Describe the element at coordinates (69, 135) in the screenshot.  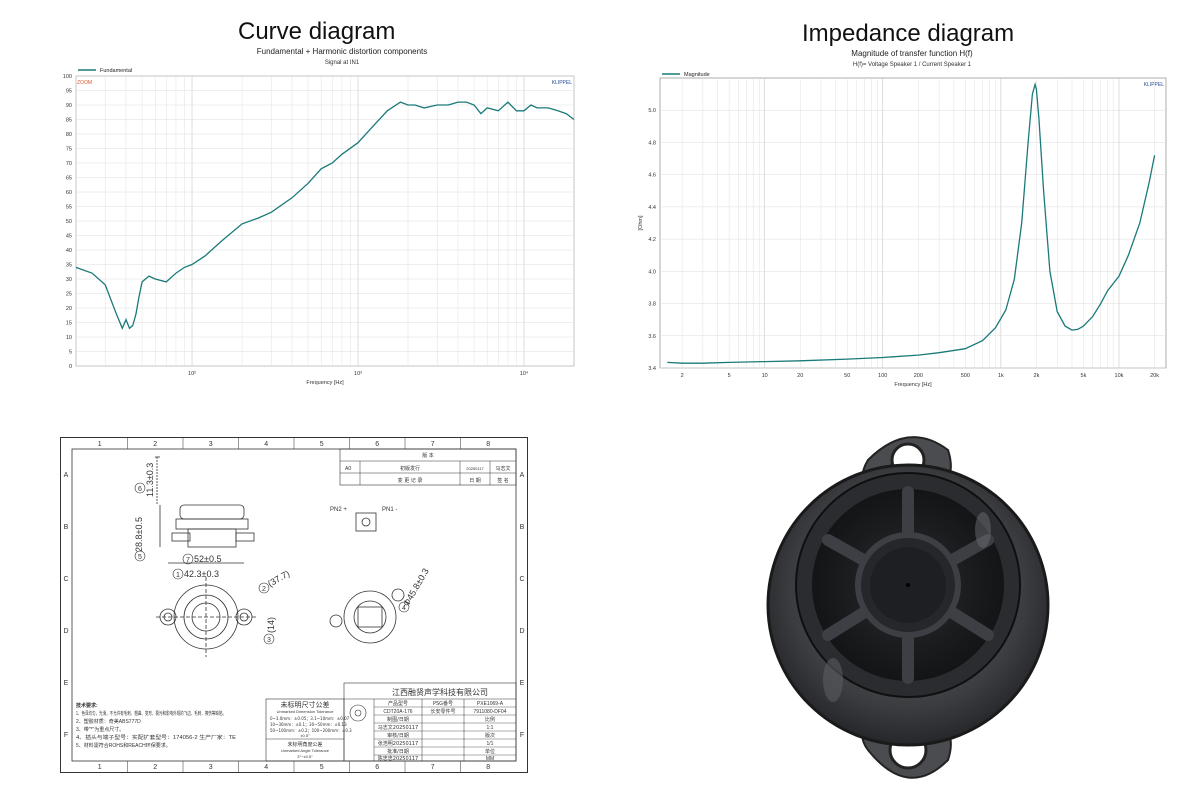
I see `curve-ytick-label: 80` at that location.